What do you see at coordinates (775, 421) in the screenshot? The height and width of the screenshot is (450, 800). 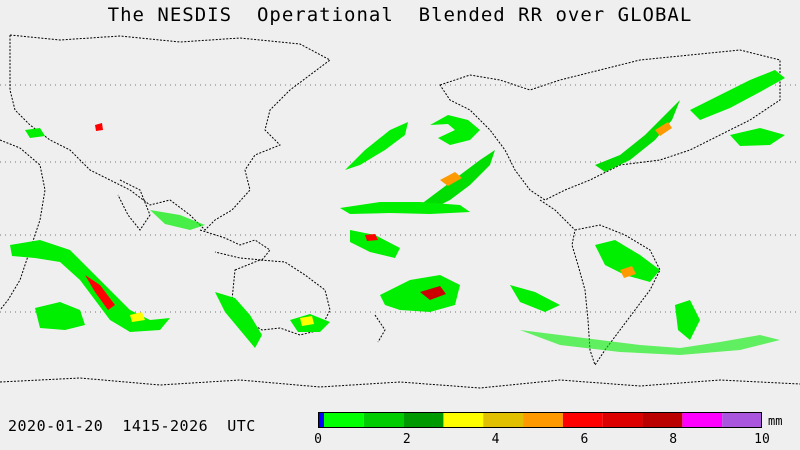 I see `colorbar-unit: mm` at bounding box center [775, 421].